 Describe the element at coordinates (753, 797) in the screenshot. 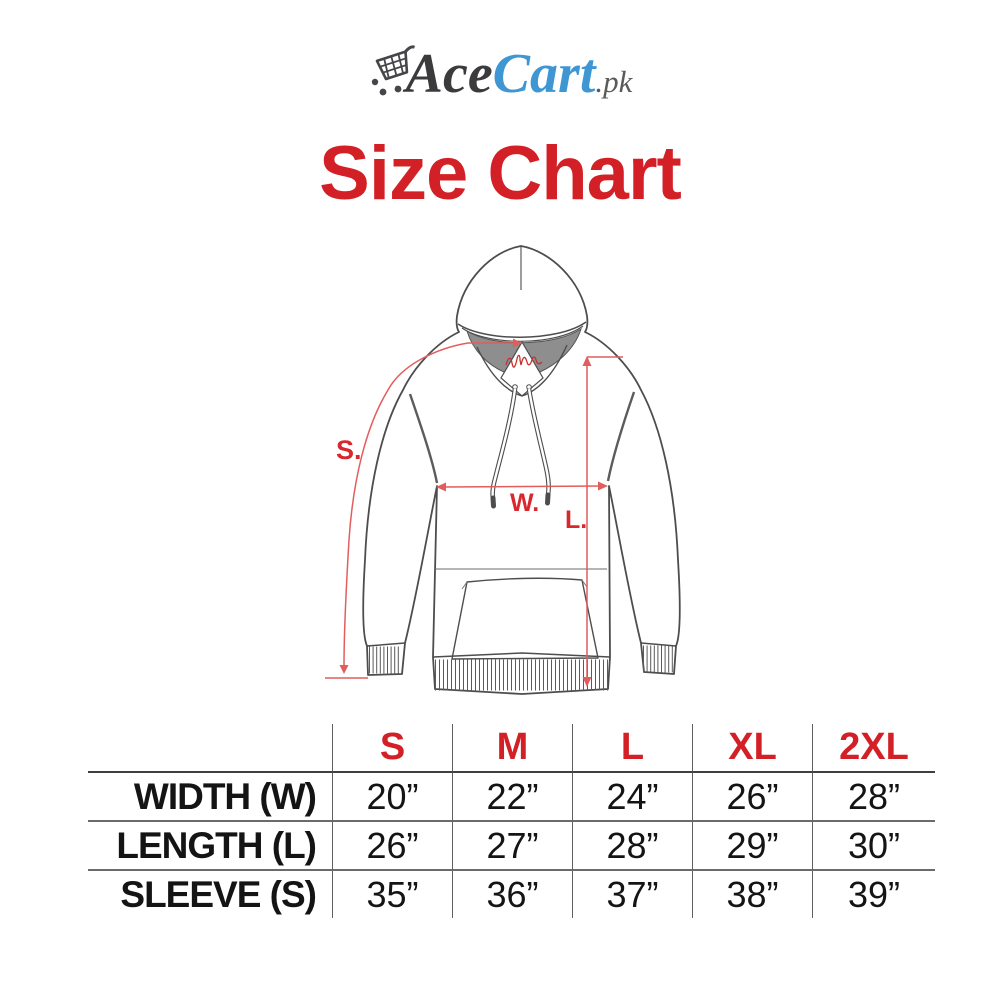

I see `width-xl-value: 26”` at that location.